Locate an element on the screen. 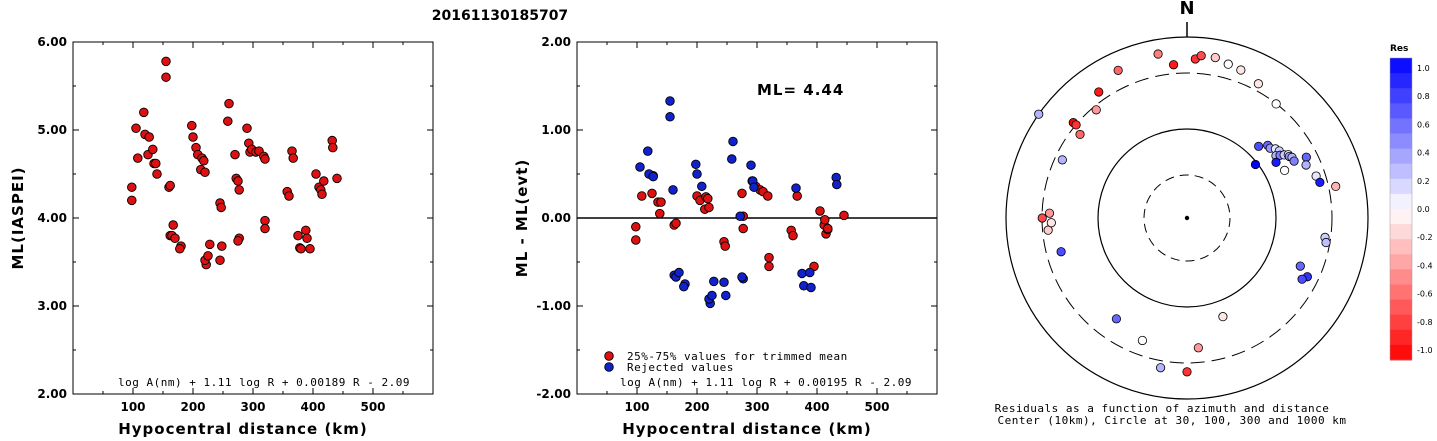 The height and width of the screenshot is (441, 1437). epicenter-dot is located at coordinates (1187, 218).